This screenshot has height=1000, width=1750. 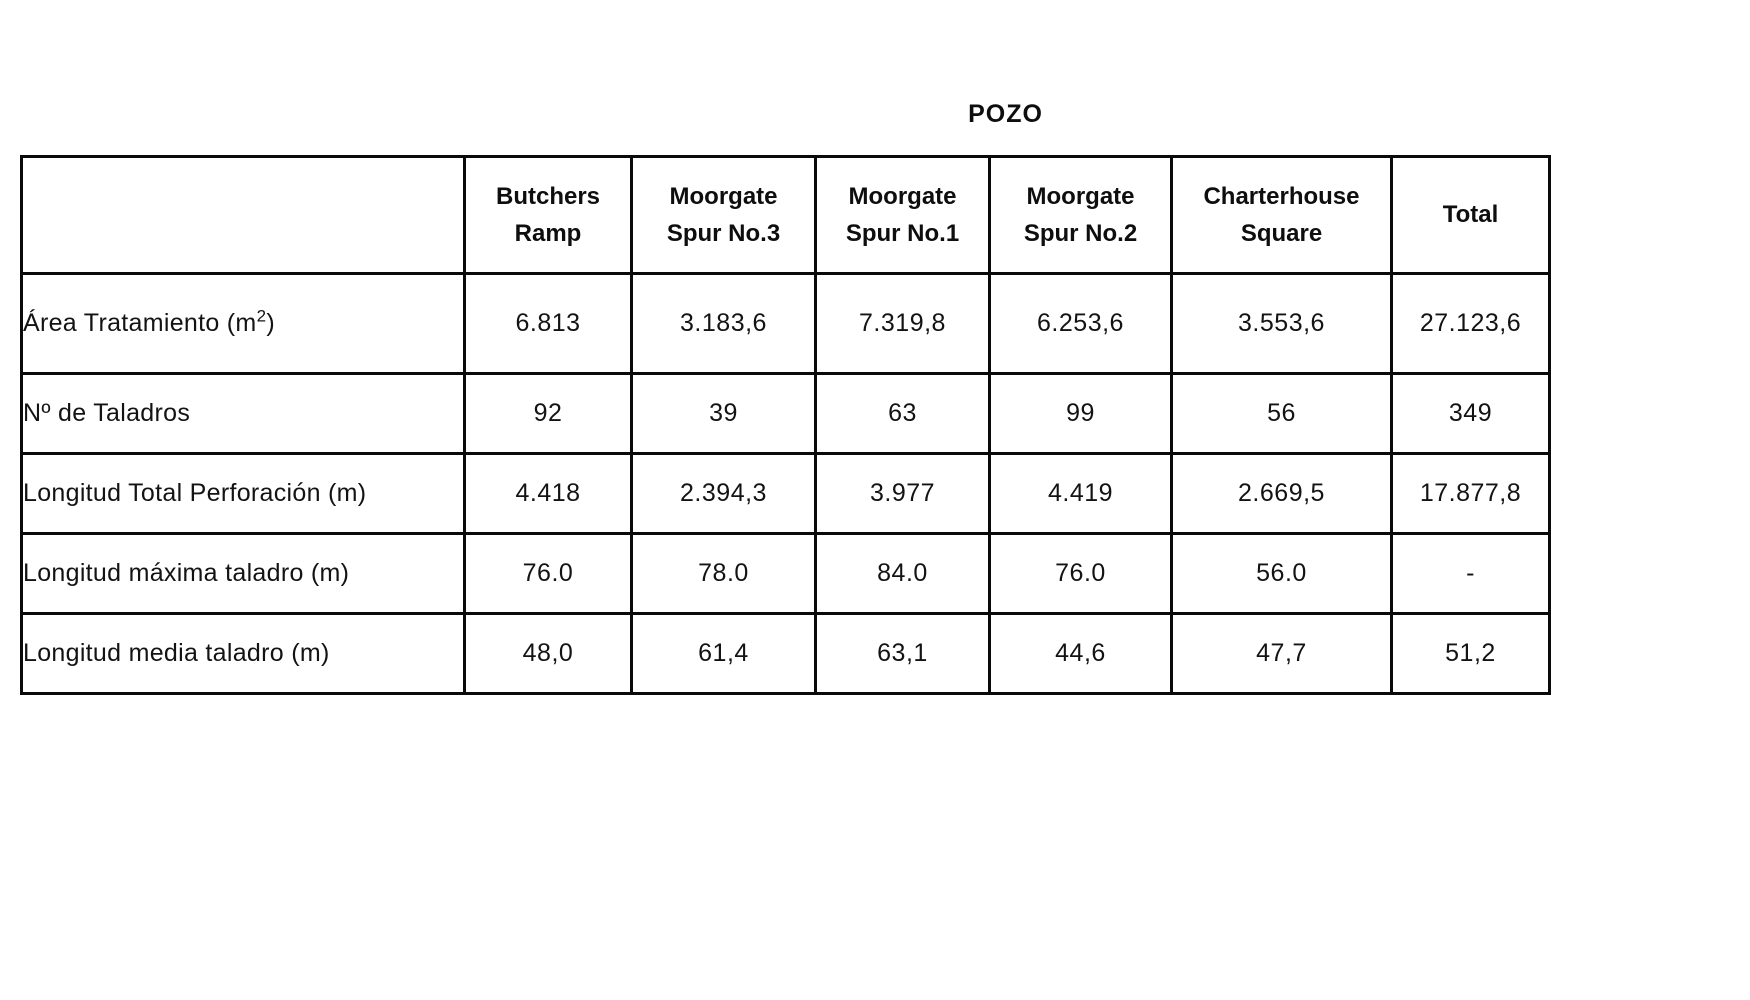 What do you see at coordinates (548, 493) in the screenshot?
I see `table-cell: 4.418` at bounding box center [548, 493].